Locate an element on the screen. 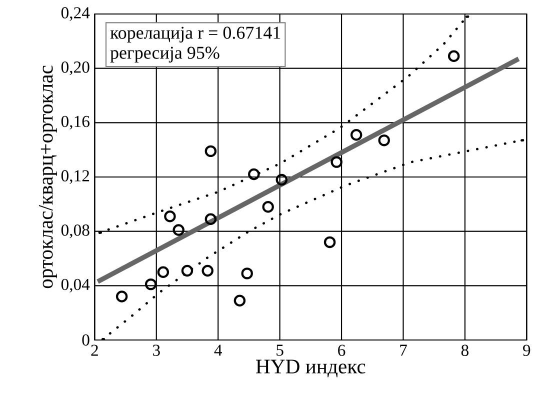 The height and width of the screenshot is (401, 542). annotation: регресија 95% is located at coordinates (165, 54).